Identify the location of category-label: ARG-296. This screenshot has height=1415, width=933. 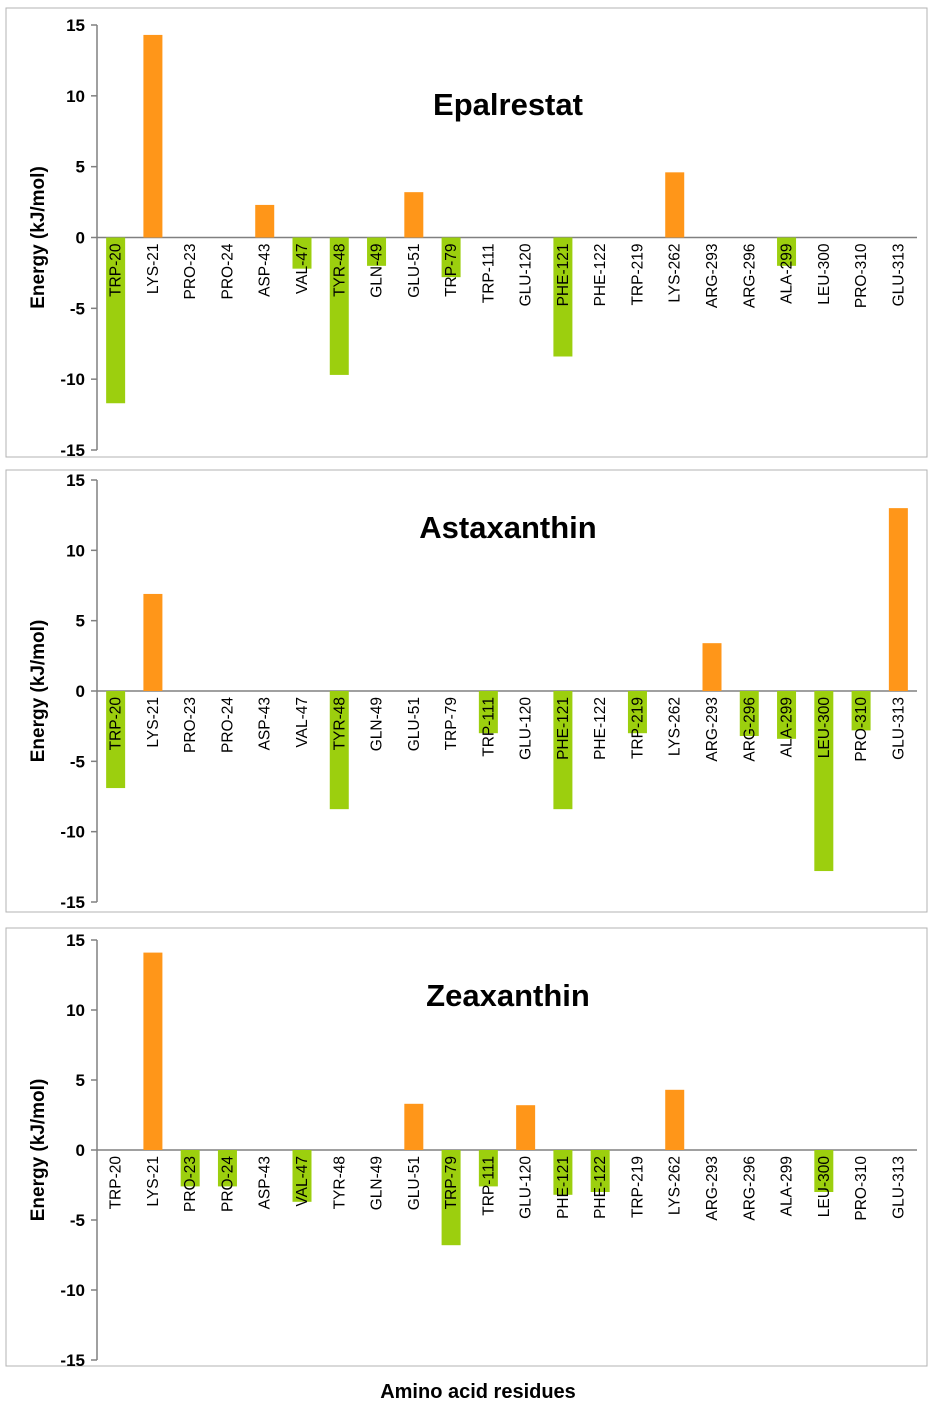
(749, 276).